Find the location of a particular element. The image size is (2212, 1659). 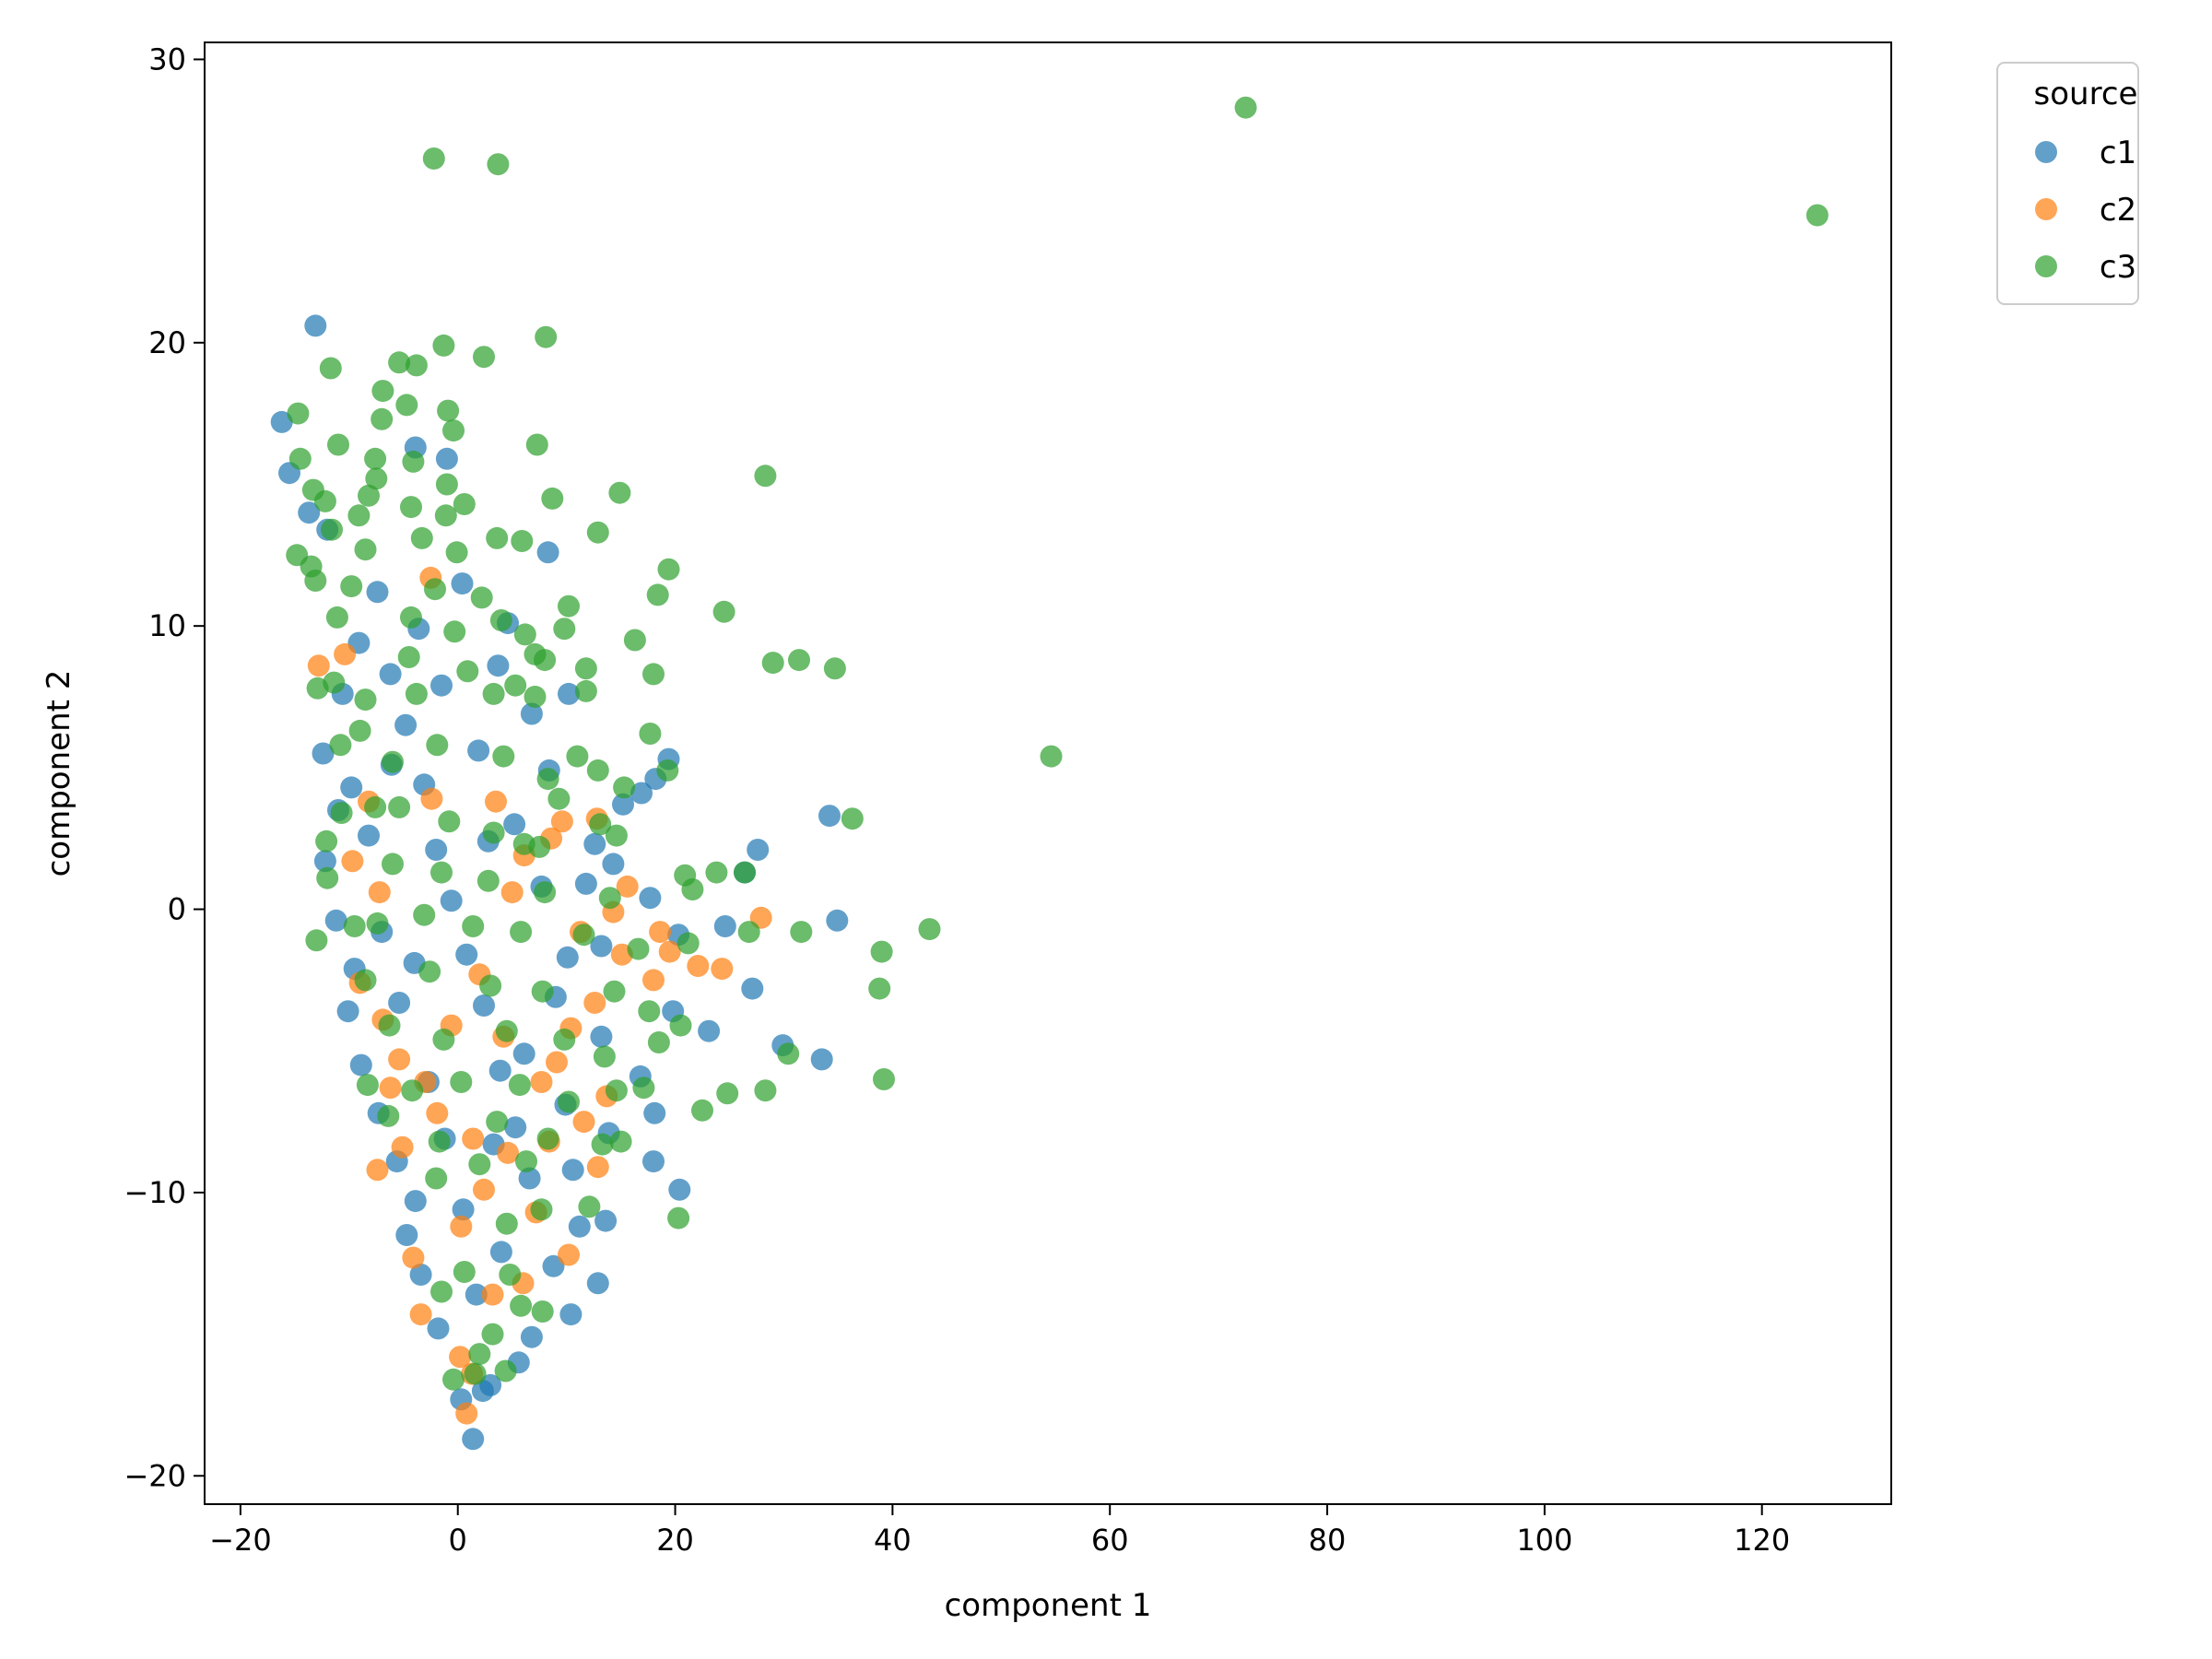

x-tick-label-3: 40 is located at coordinates (893, 1540).